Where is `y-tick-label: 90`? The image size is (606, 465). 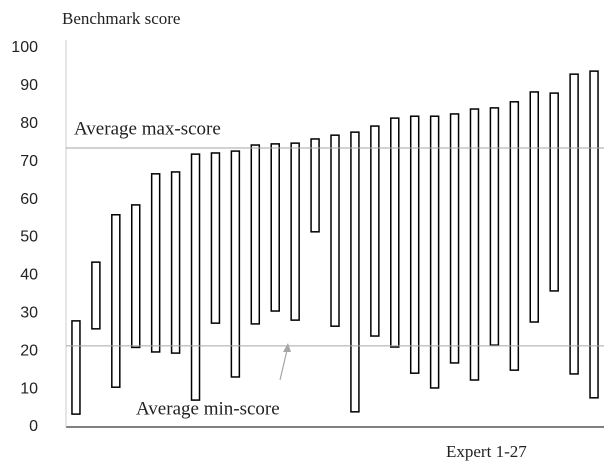 y-tick-label: 90 is located at coordinates (29, 85).